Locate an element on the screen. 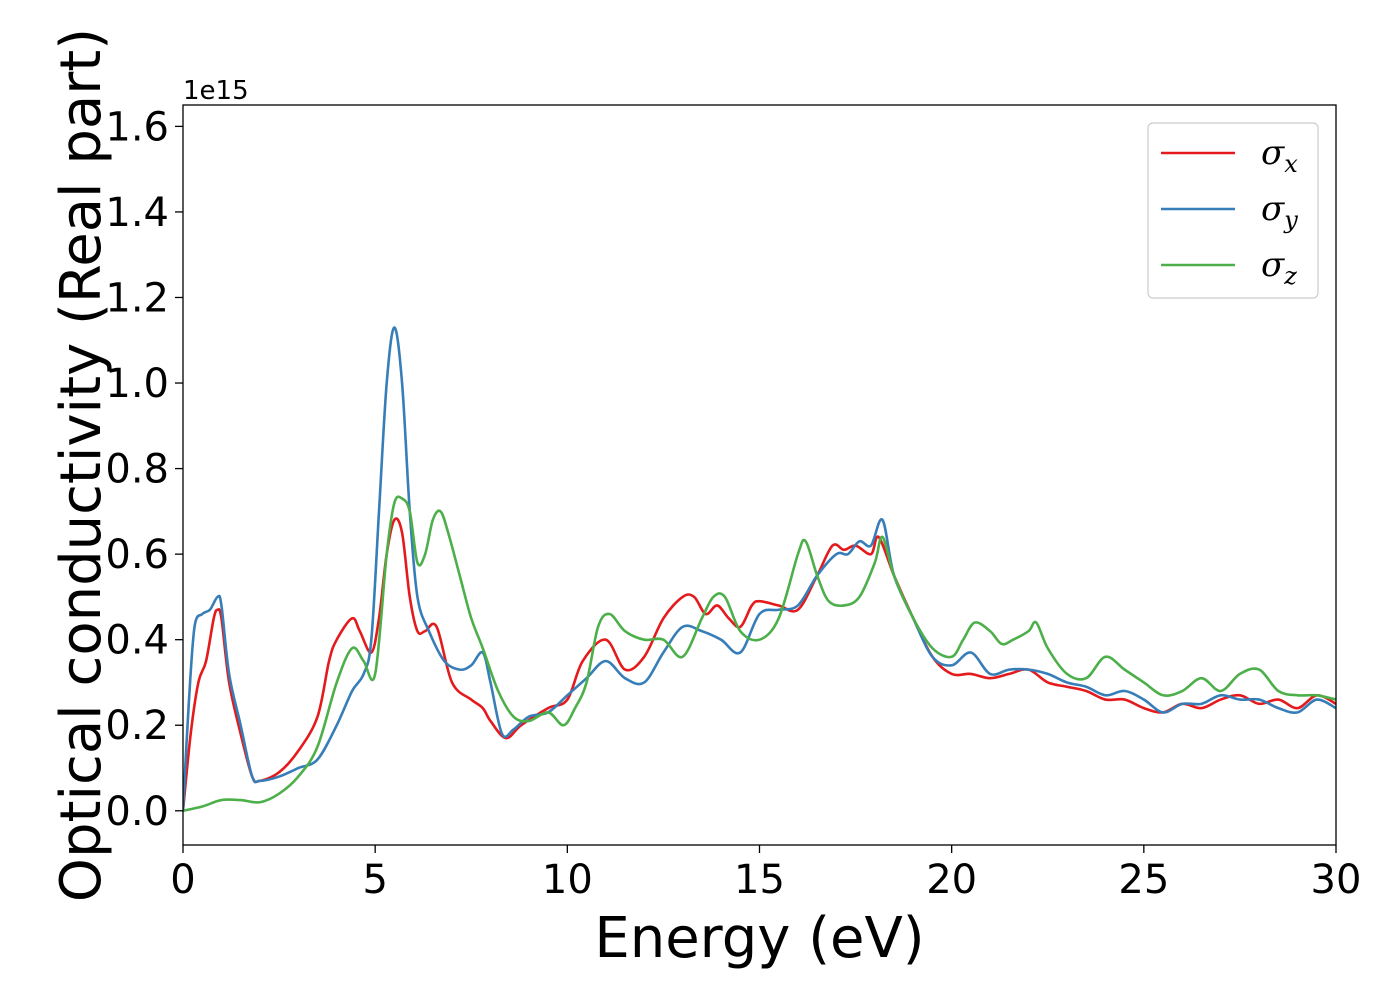 Image resolution: width=1400 pixels, height=1000 pixels. x-axis-title: Energy (eV) is located at coordinates (759, 938).